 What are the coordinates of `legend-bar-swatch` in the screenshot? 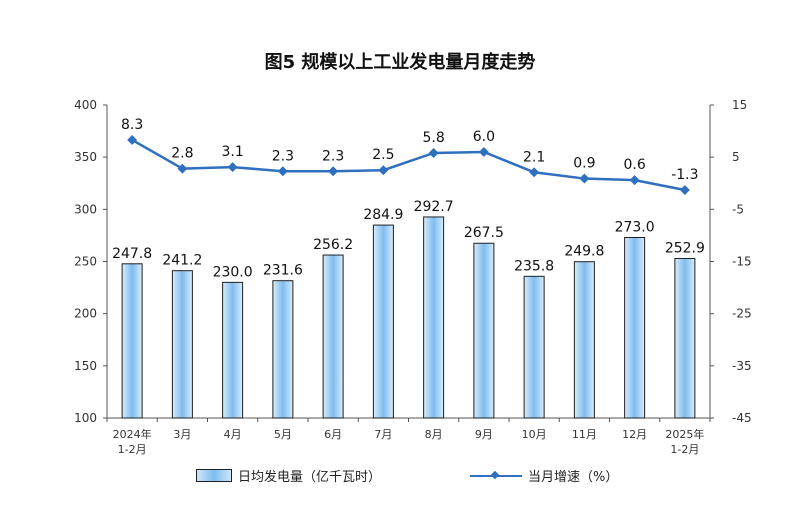 It's located at (214, 475).